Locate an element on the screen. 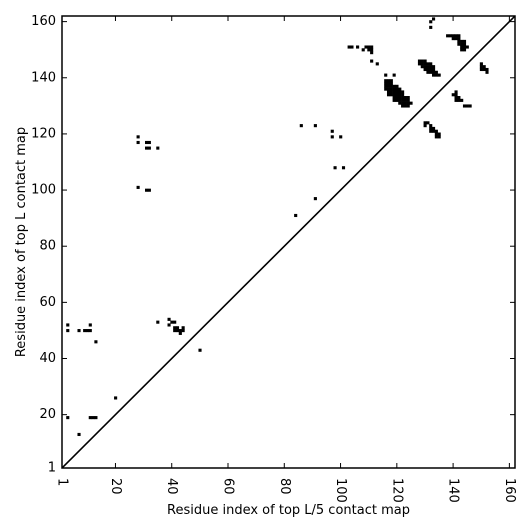 Image resolution: width=531 pixels, height=531 pixels. x-tick-label: 1 is located at coordinates (62, 482).